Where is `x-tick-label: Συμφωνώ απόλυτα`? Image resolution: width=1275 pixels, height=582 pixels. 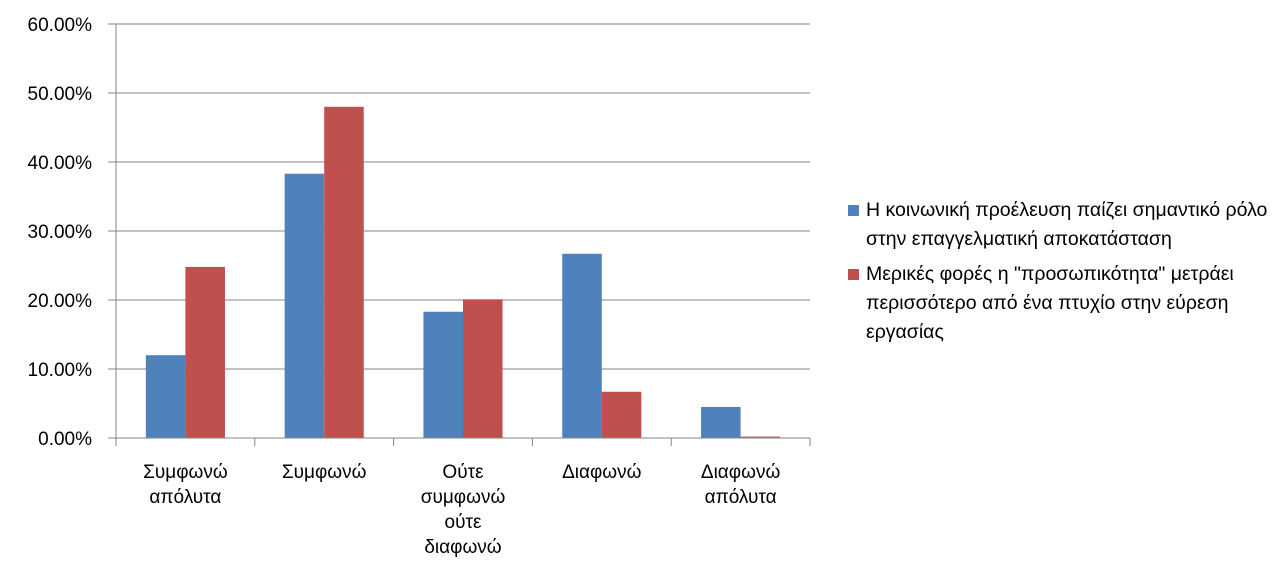 x-tick-label: Συμφωνώ απόλυτα is located at coordinates (185, 485).